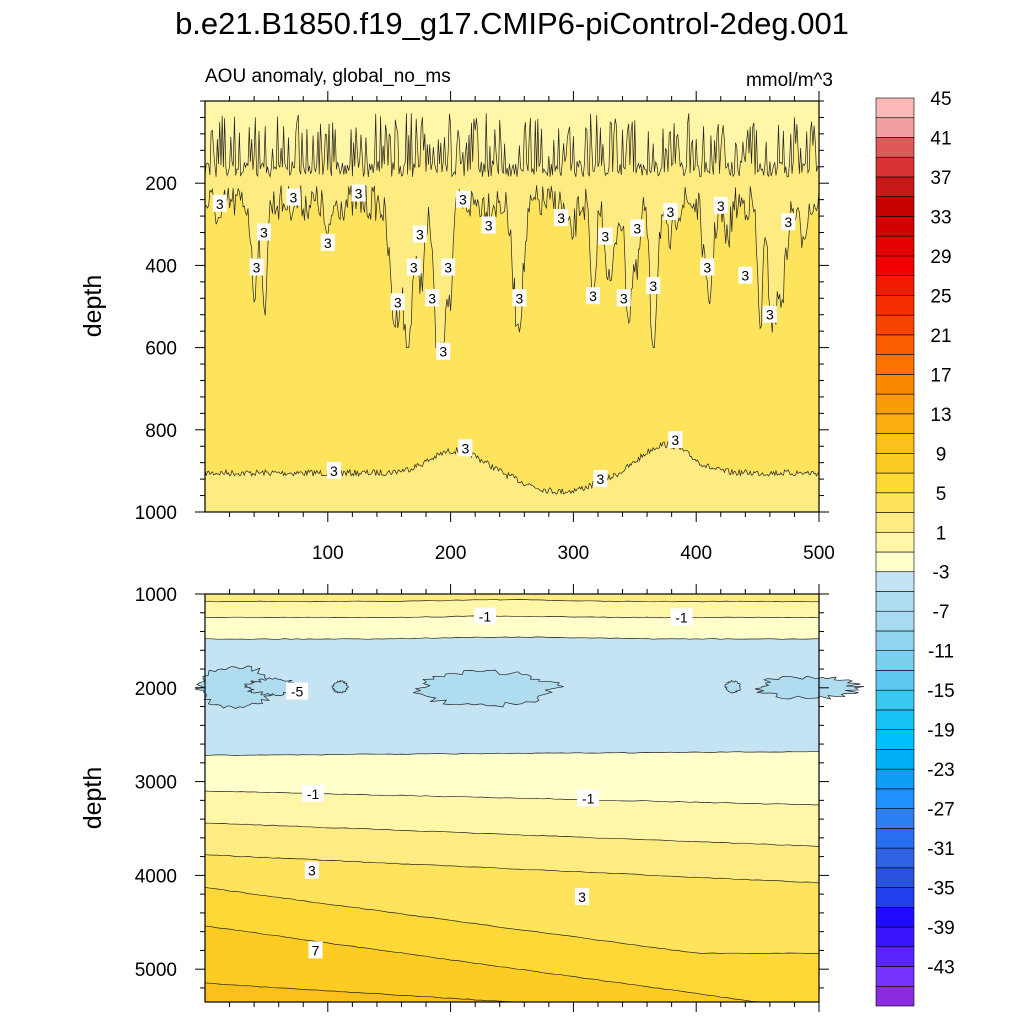 Image resolution: width=1024 pixels, height=1024 pixels. What do you see at coordinates (809, 687) in the screenshot?
I see `lower-blob-right` at bounding box center [809, 687].